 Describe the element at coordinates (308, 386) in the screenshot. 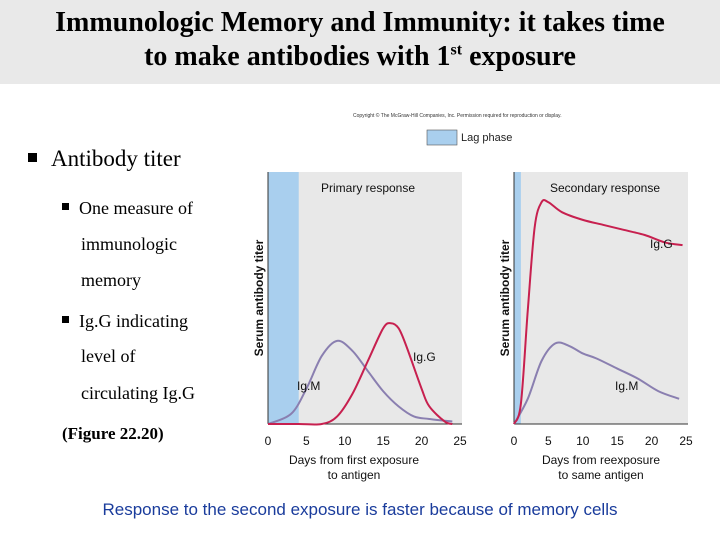

I see `primary-igm-label: Ig.M` at that location.